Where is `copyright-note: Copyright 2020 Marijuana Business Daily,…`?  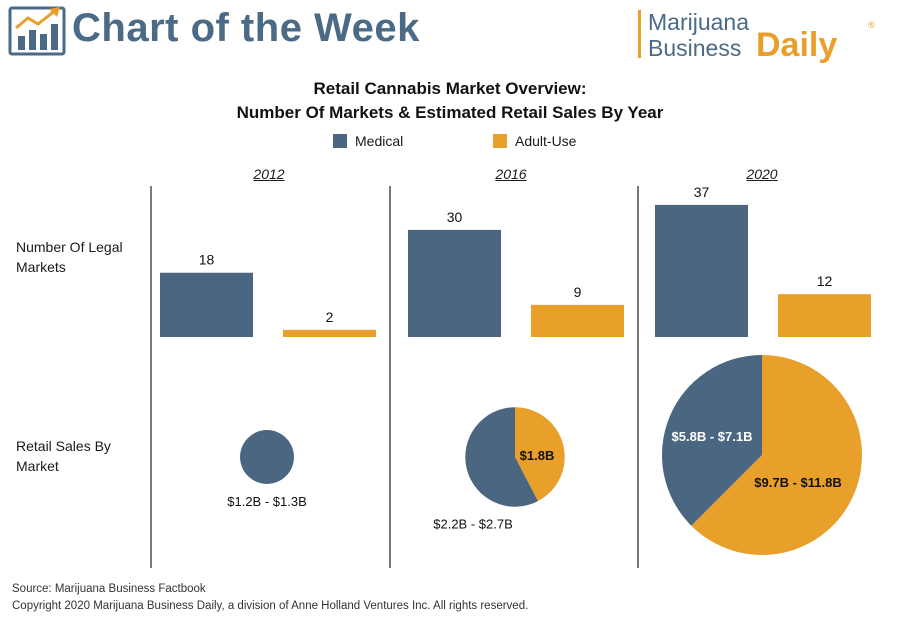
copyright-note: Copyright 2020 Marijuana Business Daily,… is located at coordinates (270, 606).